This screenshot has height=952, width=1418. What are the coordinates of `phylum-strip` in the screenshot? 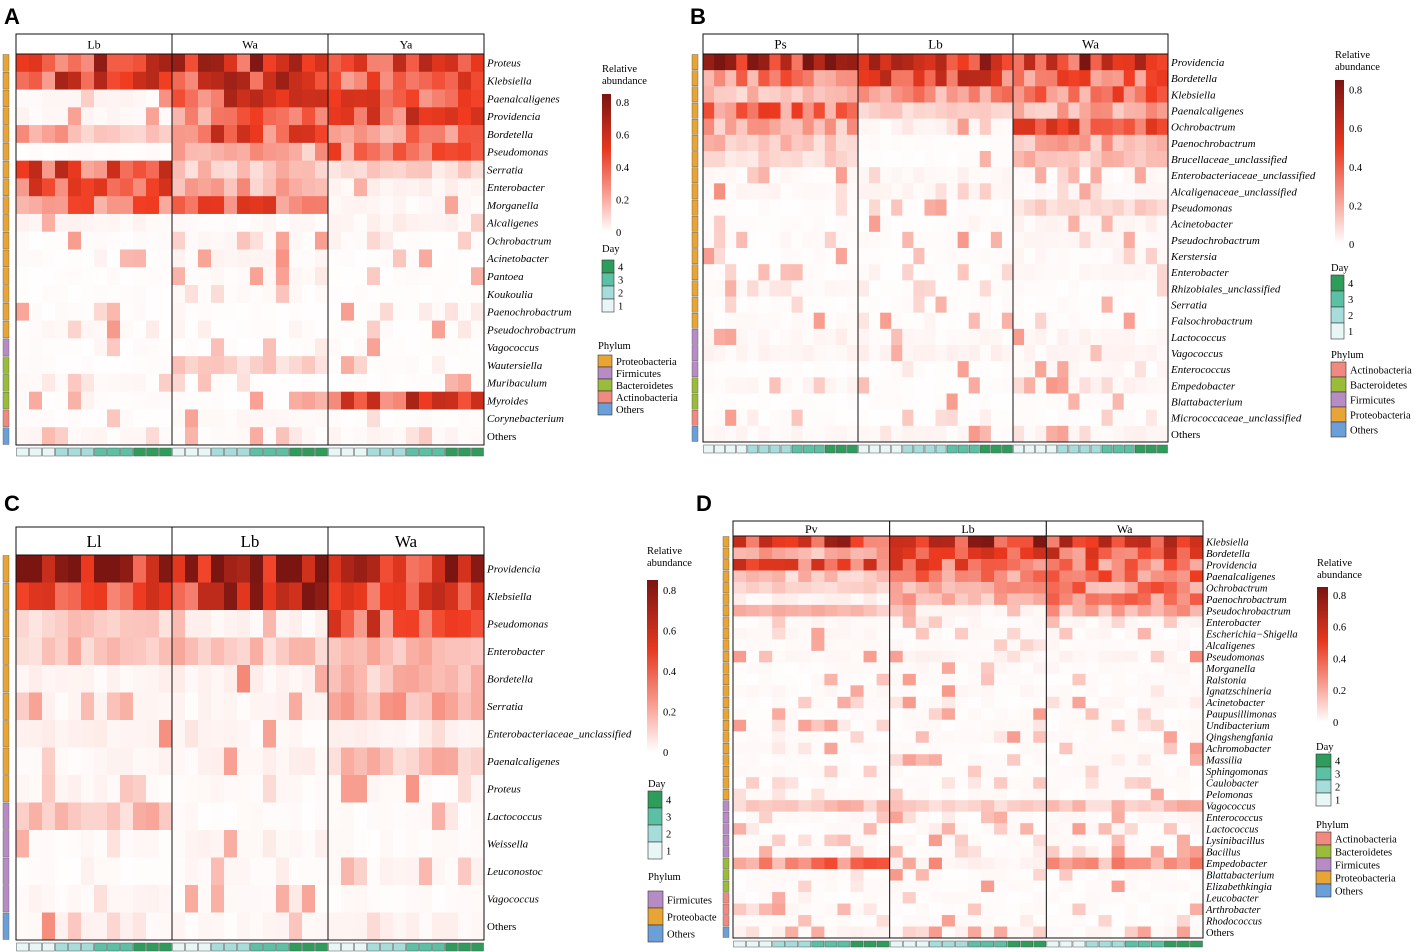 It's located at (695, 248).